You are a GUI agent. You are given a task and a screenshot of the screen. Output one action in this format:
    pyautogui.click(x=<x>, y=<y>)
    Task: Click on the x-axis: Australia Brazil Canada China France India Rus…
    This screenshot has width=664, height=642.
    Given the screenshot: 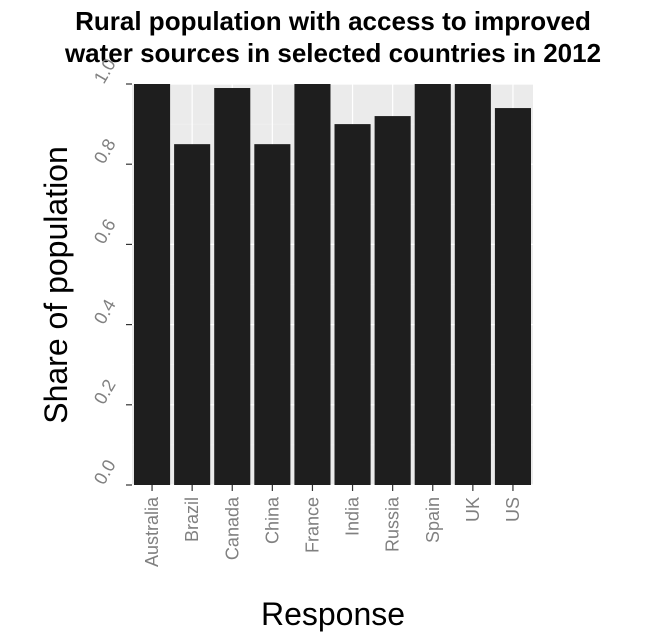 What is the action you would take?
    pyautogui.click(x=332, y=526)
    